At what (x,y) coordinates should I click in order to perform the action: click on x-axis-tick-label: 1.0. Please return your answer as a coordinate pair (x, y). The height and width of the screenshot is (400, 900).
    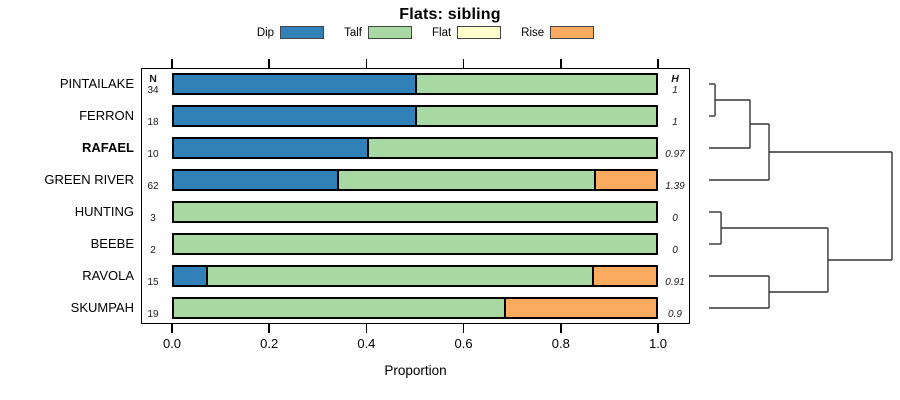
    Looking at the image, I should click on (658, 343).